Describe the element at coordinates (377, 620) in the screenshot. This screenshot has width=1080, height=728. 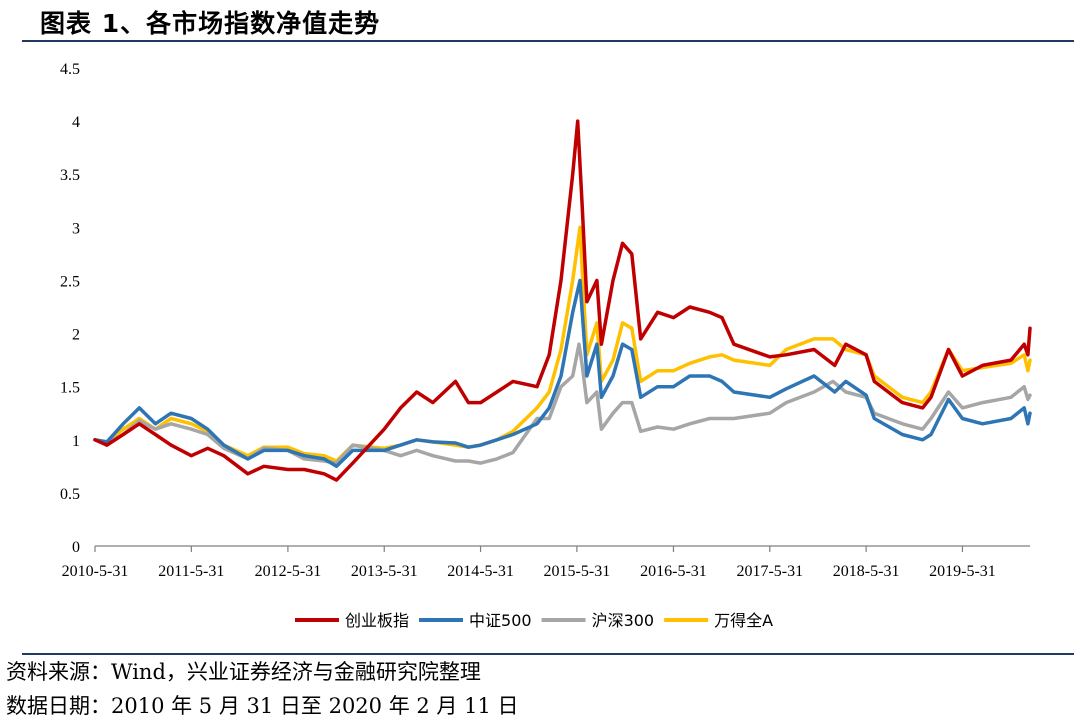
I see `legend-label: 创业板指` at that location.